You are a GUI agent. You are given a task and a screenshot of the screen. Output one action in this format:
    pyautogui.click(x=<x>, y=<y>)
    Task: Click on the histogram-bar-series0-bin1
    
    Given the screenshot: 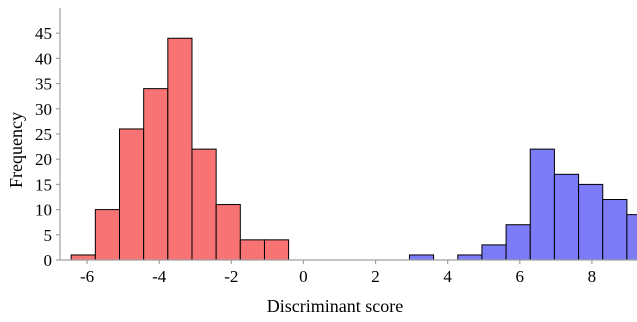 What is the action you would take?
    pyautogui.click(x=107, y=235)
    